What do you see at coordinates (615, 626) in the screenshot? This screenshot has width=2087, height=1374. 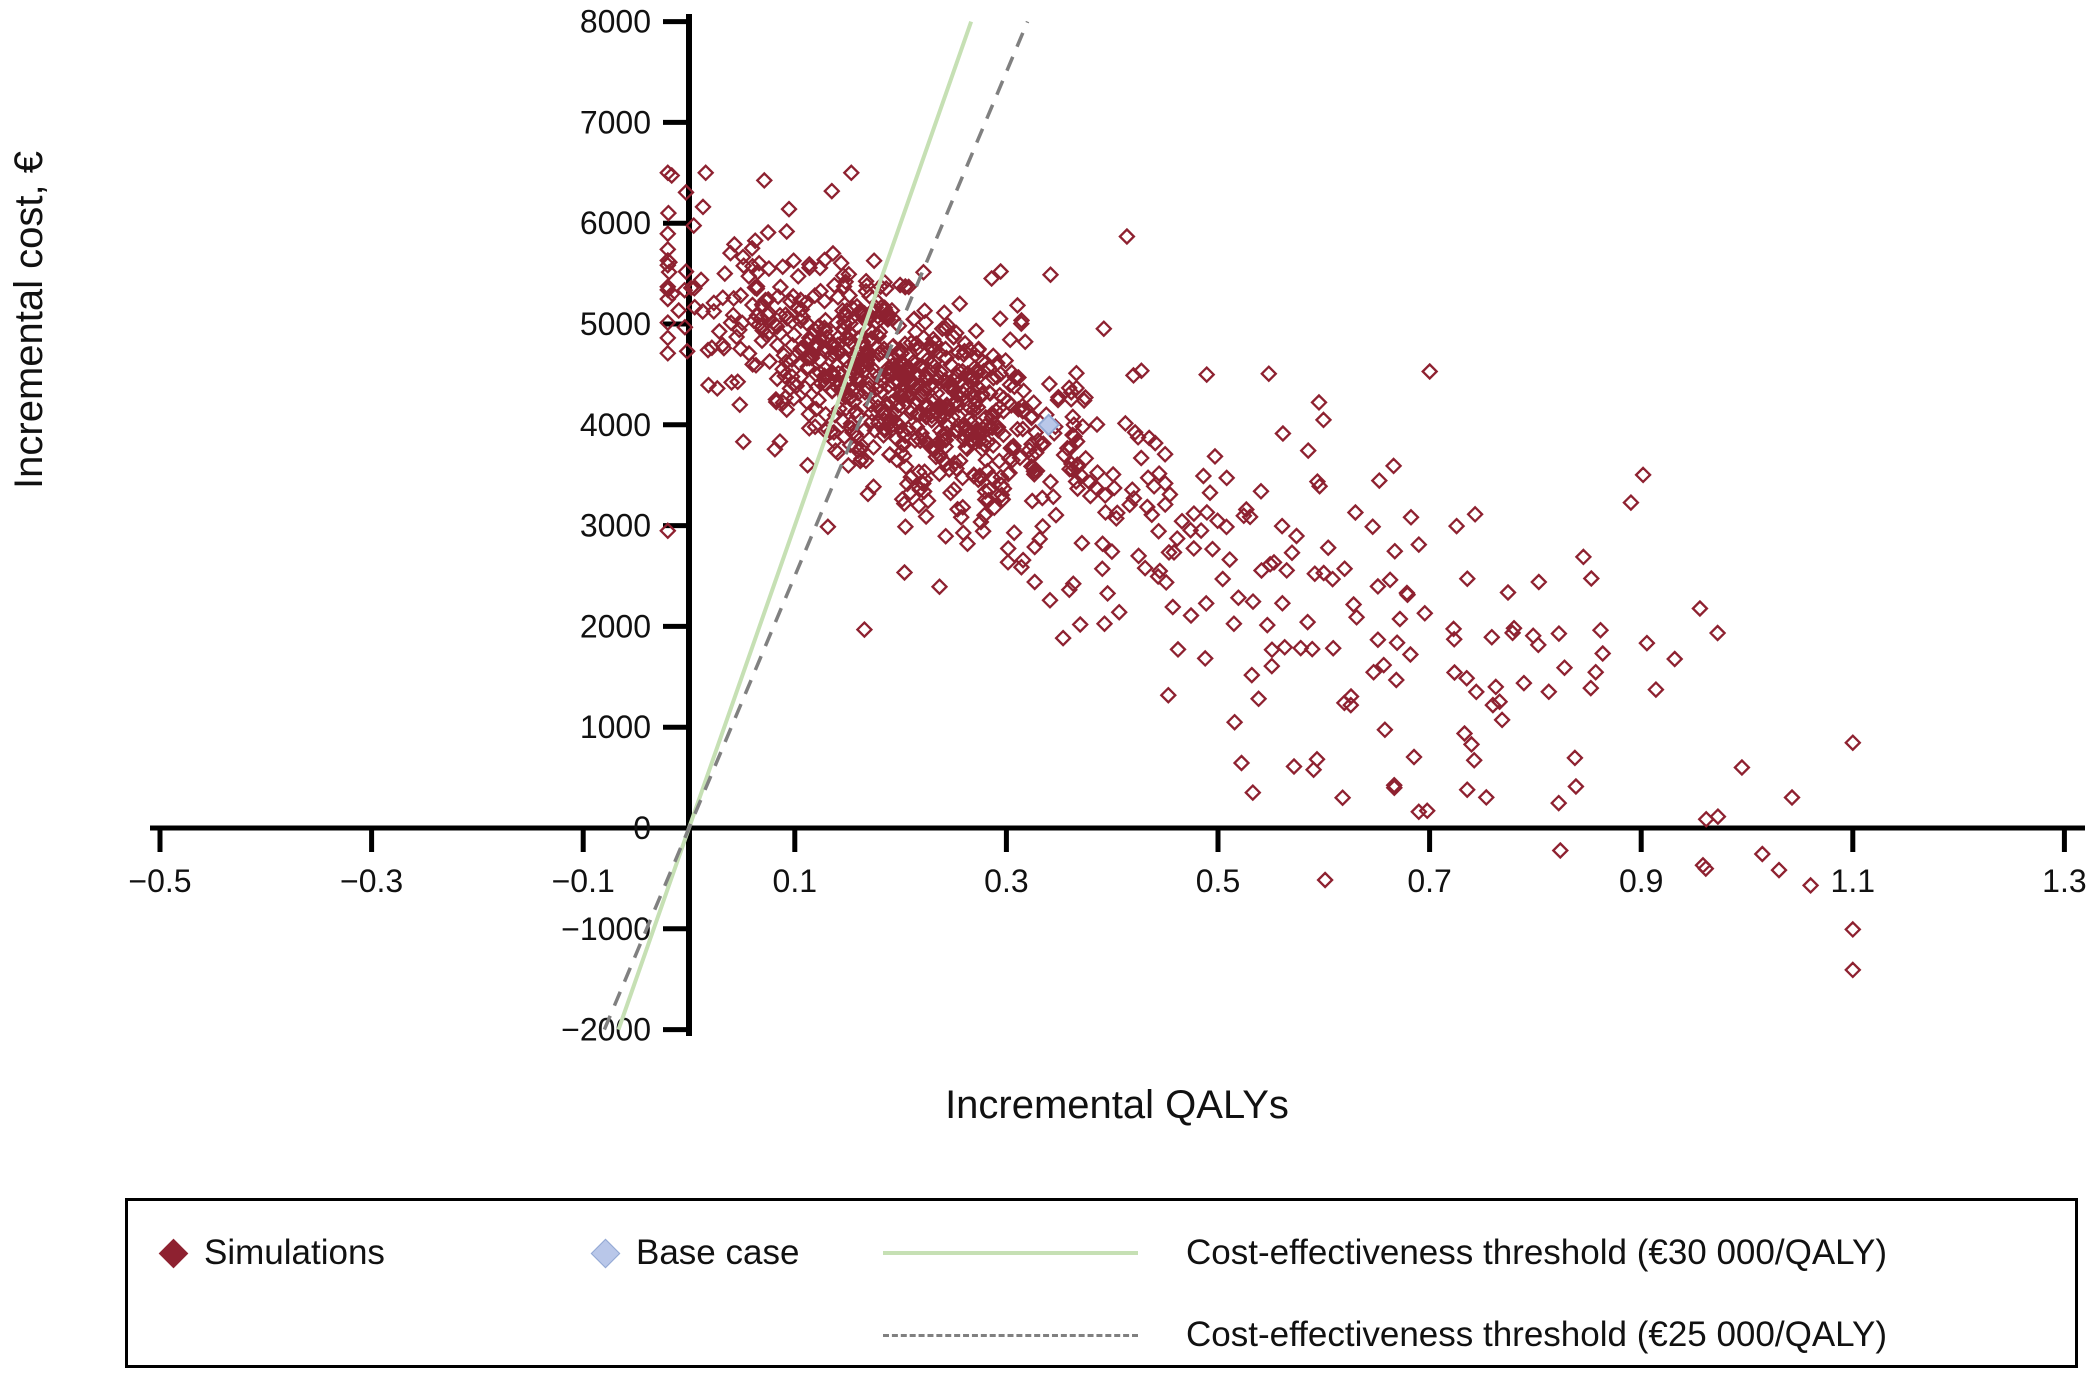 I see `y-tick-label: 2000` at bounding box center [615, 626].